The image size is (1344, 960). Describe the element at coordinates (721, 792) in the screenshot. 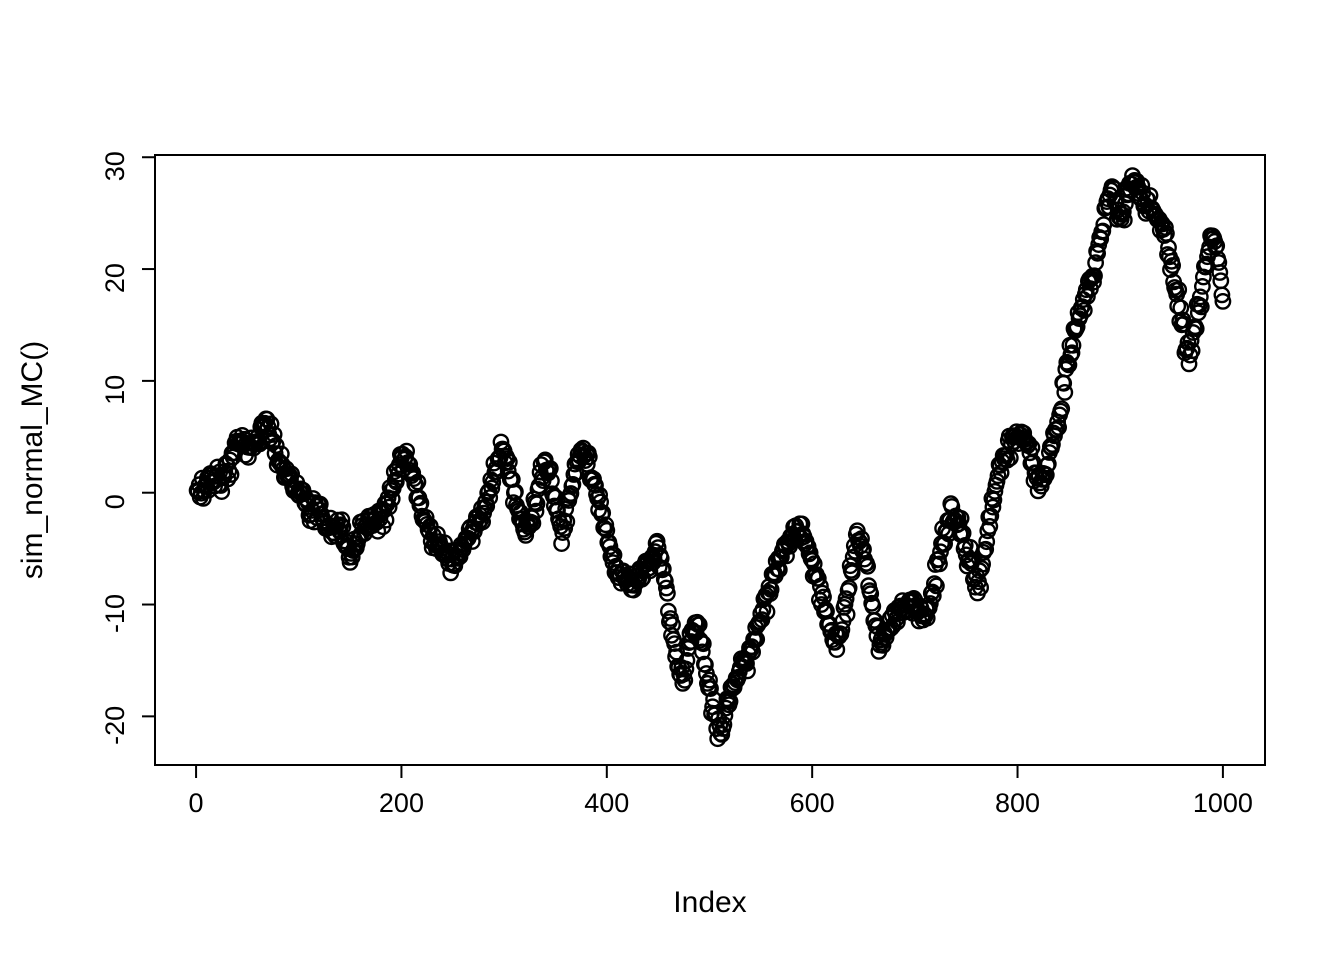

I see `x-axis: 0 200 400 600 800 1000` at that location.